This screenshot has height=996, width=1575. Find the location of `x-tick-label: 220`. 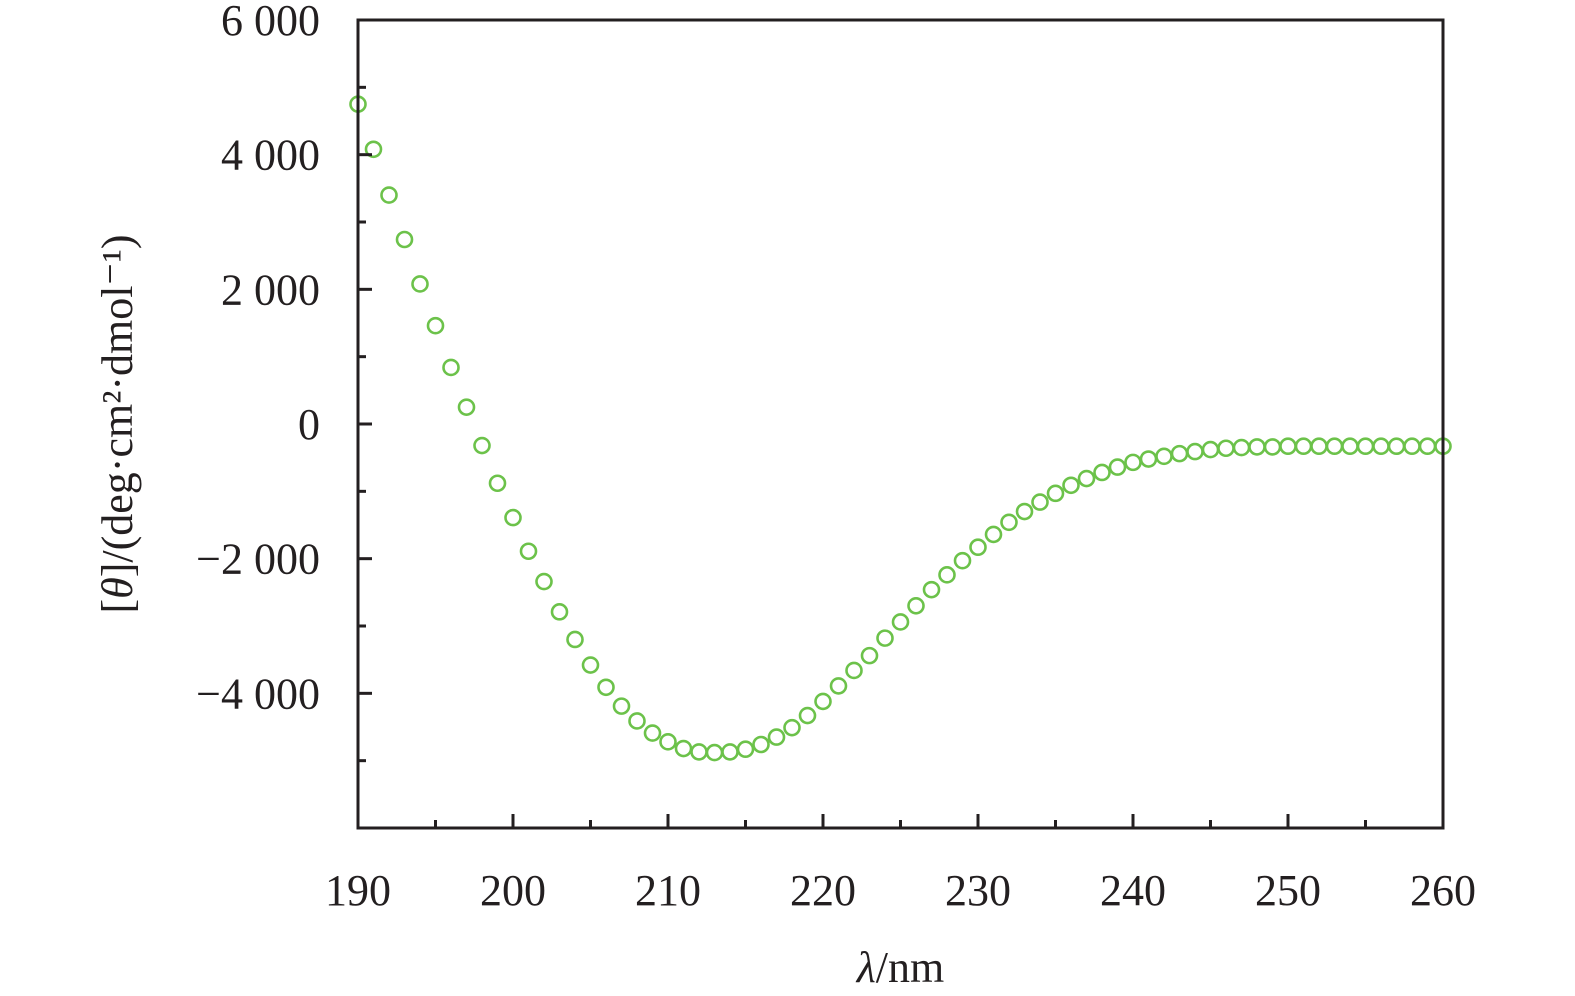

x-tick-label: 220 is located at coordinates (823, 890).